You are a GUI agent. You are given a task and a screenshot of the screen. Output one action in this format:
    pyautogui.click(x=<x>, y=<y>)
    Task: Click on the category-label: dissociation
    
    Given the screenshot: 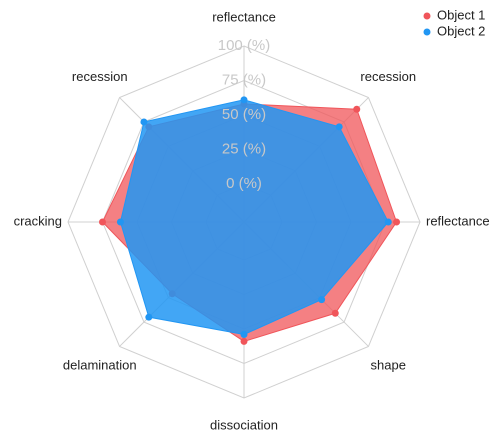 What is the action you would take?
    pyautogui.click(x=244, y=424)
    